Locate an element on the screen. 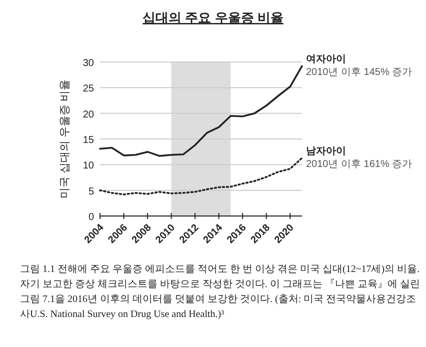 The image size is (426, 347). y-tick-label: 20 is located at coordinates (88, 114).